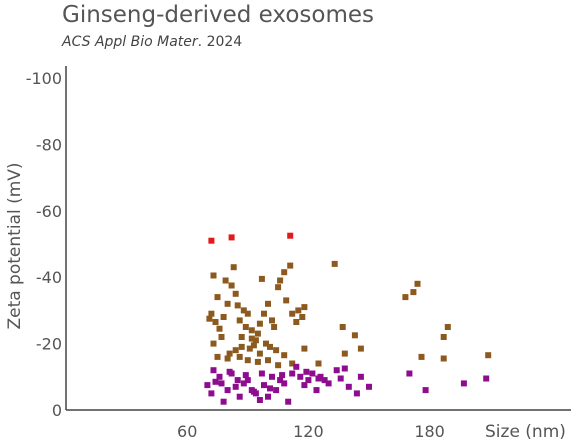  I want to click on y-tick-label: -20, so click(49, 344).